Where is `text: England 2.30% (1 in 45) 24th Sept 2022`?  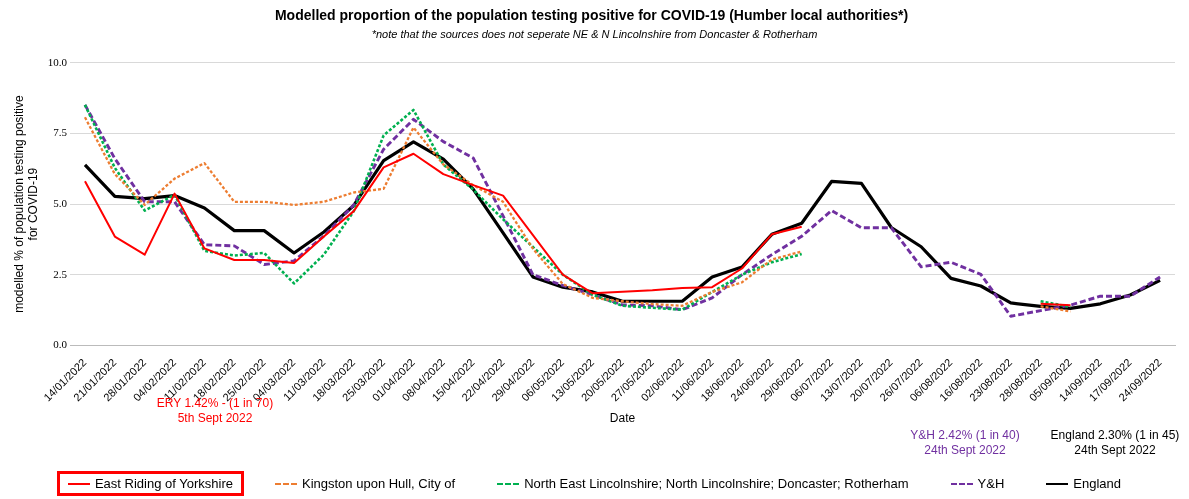 text: England 2.30% (1 in 45) 24th Sept 2022 is located at coordinates (1115, 443).